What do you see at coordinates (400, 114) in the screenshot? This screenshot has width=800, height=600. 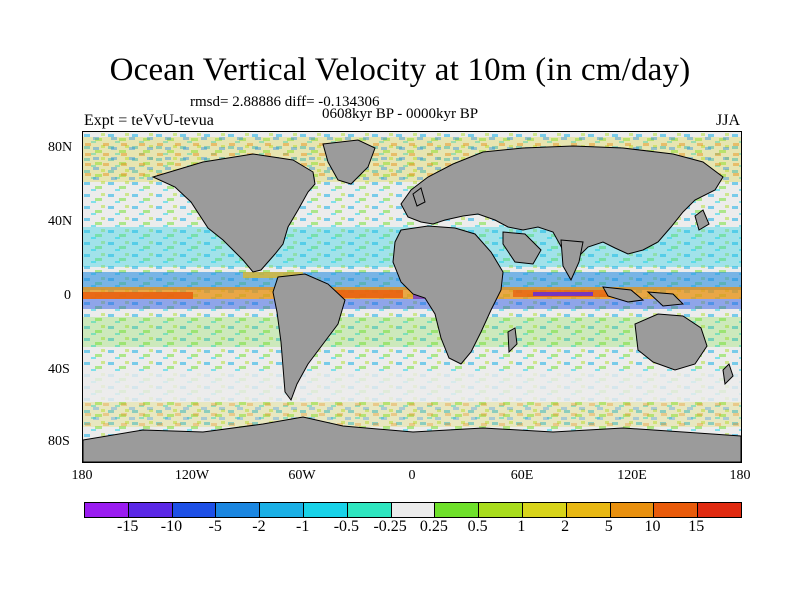 I see `time-period-label: 0608kyr BP - 0000kyr BP` at bounding box center [400, 114].